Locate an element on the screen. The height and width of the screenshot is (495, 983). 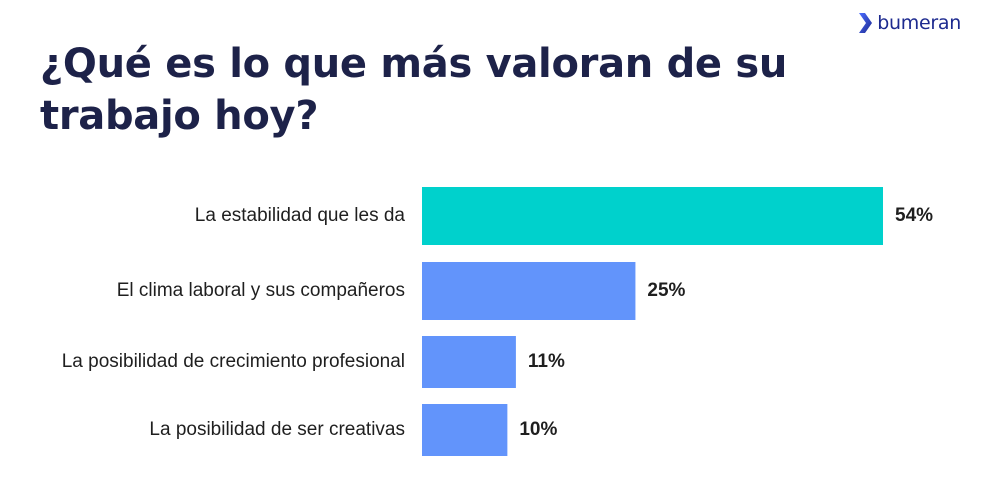
value-label: 25% is located at coordinates (666, 290).